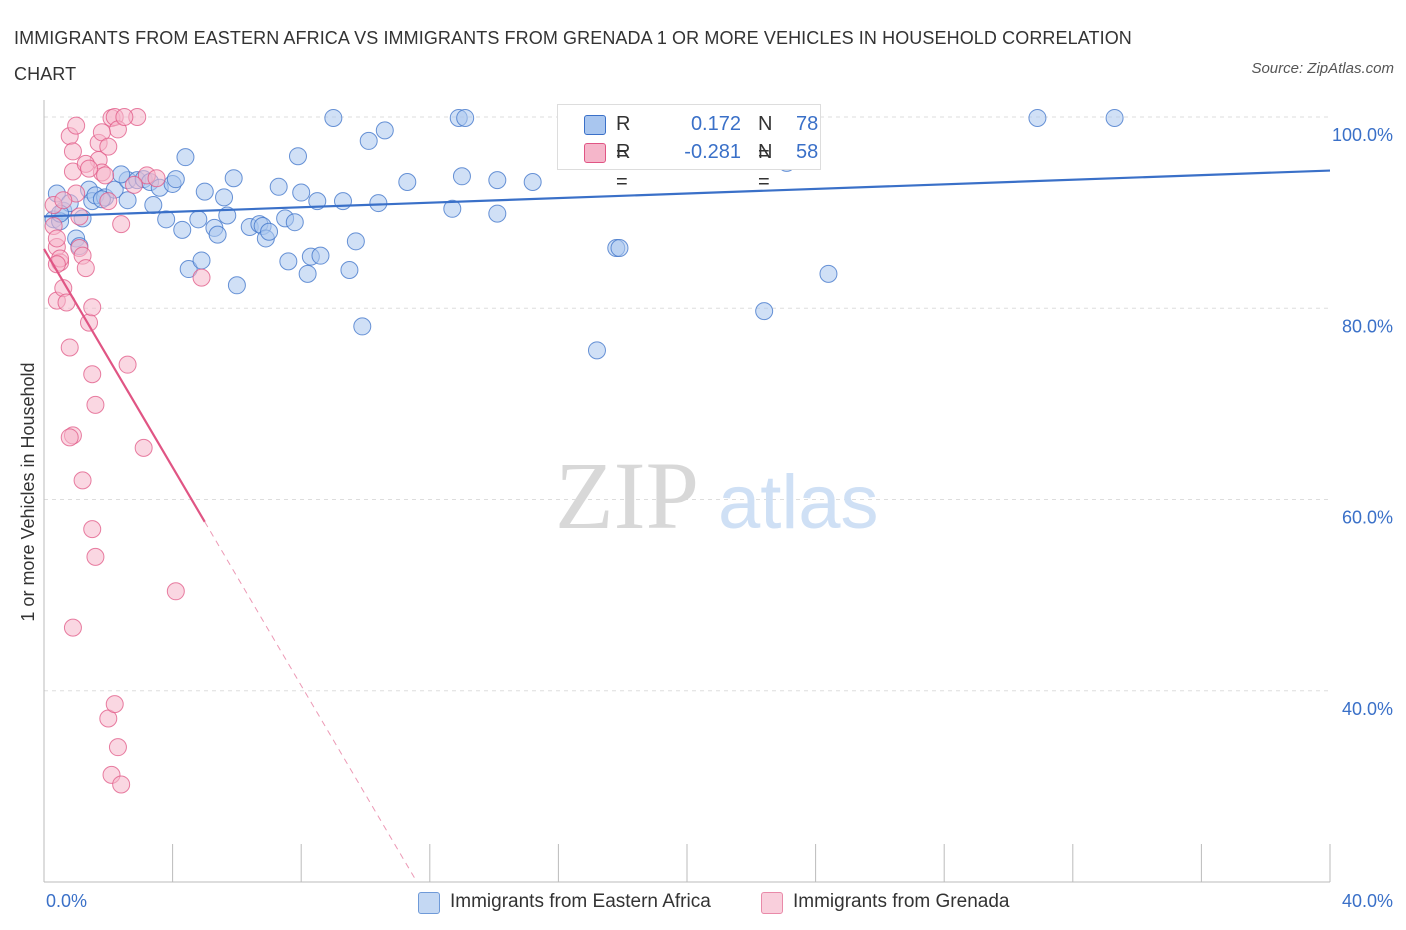  Describe the element at coordinates (1367, 901) in the screenshot. I see `x-tick-label-max: 40.0%` at that location.